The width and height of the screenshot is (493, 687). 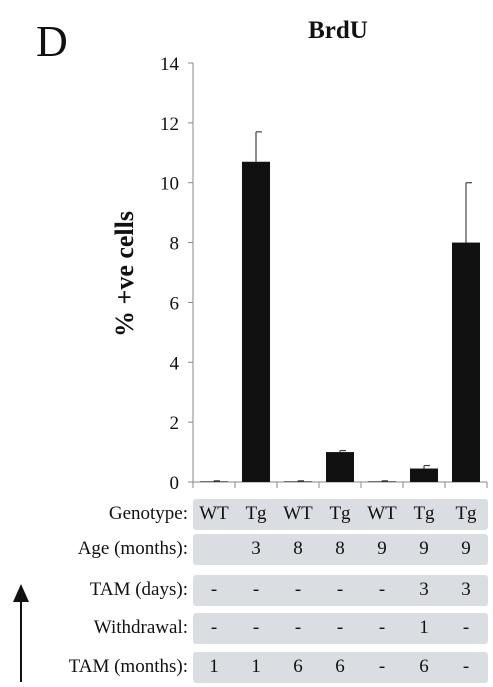 What do you see at coordinates (176, 273) in the screenshot?
I see `y-ticks: 0 2 4 6 8 10 12 14` at bounding box center [176, 273].